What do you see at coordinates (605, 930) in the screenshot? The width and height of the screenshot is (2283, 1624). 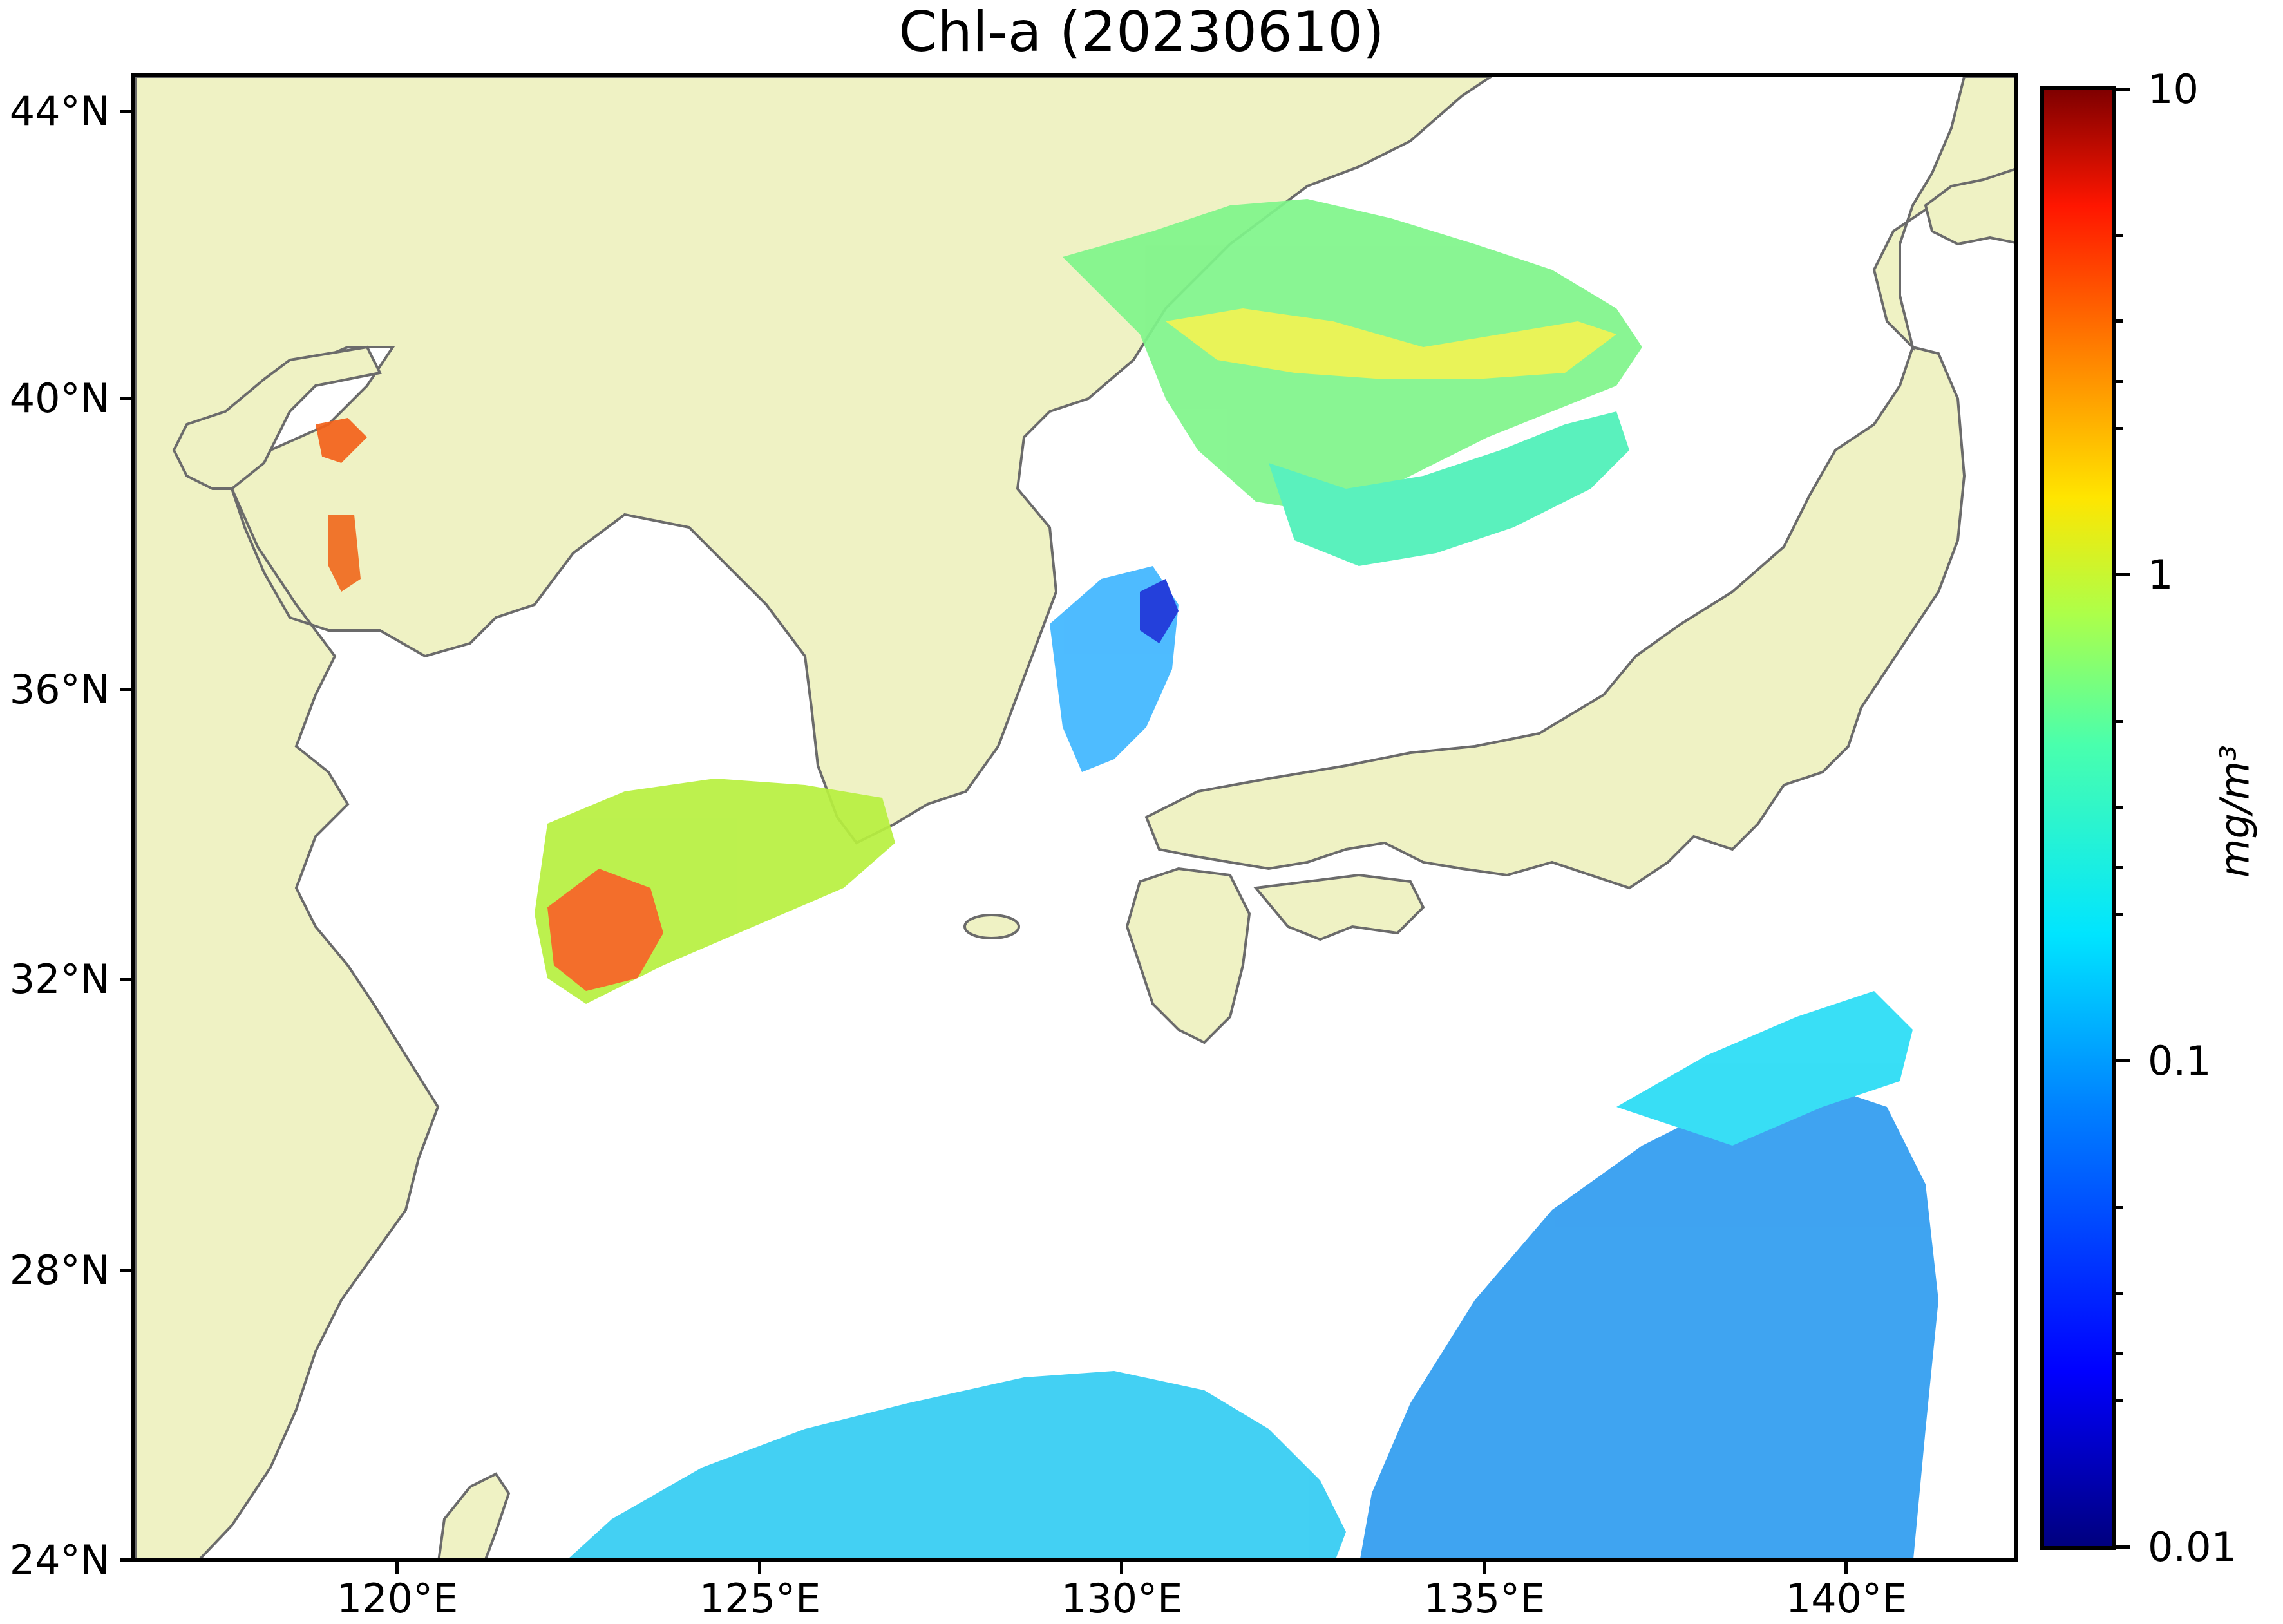 I see `chl-high-patch` at bounding box center [605, 930].